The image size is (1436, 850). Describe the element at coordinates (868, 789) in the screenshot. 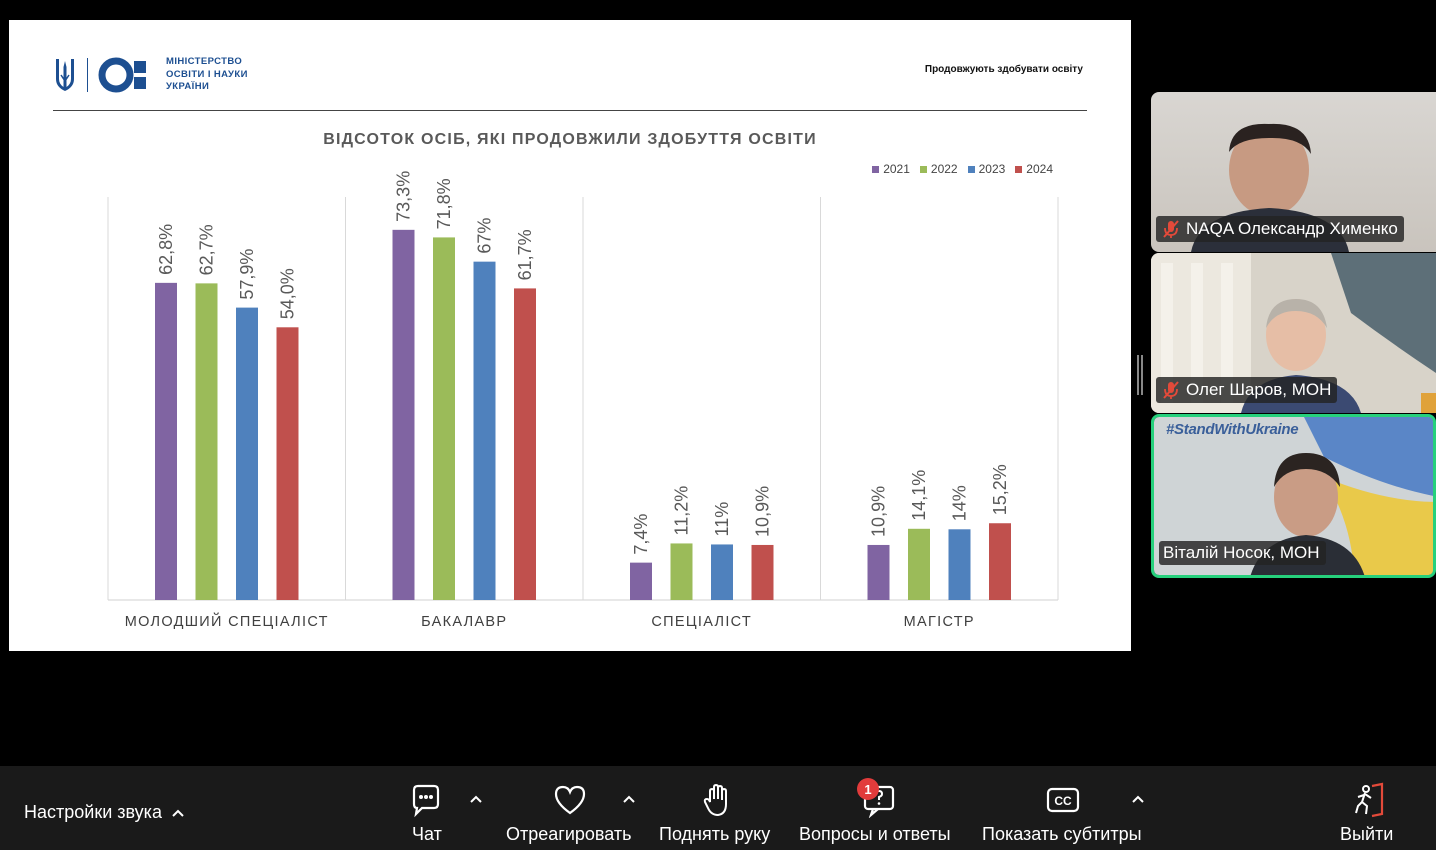

I see `qa-notification-badge: 1` at that location.